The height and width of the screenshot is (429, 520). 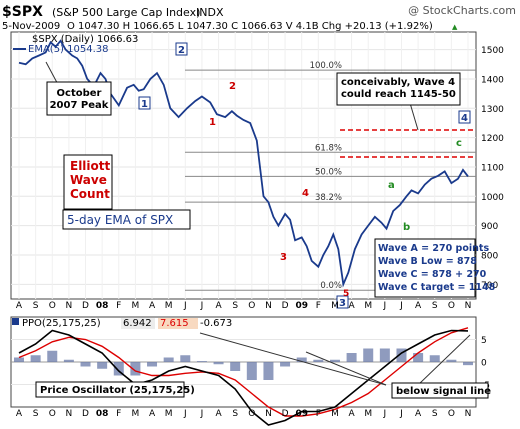 What do you see at coordinates (216, 323) in the screenshot?
I see `ppo-hist-value: -0.673` at bounding box center [216, 323].